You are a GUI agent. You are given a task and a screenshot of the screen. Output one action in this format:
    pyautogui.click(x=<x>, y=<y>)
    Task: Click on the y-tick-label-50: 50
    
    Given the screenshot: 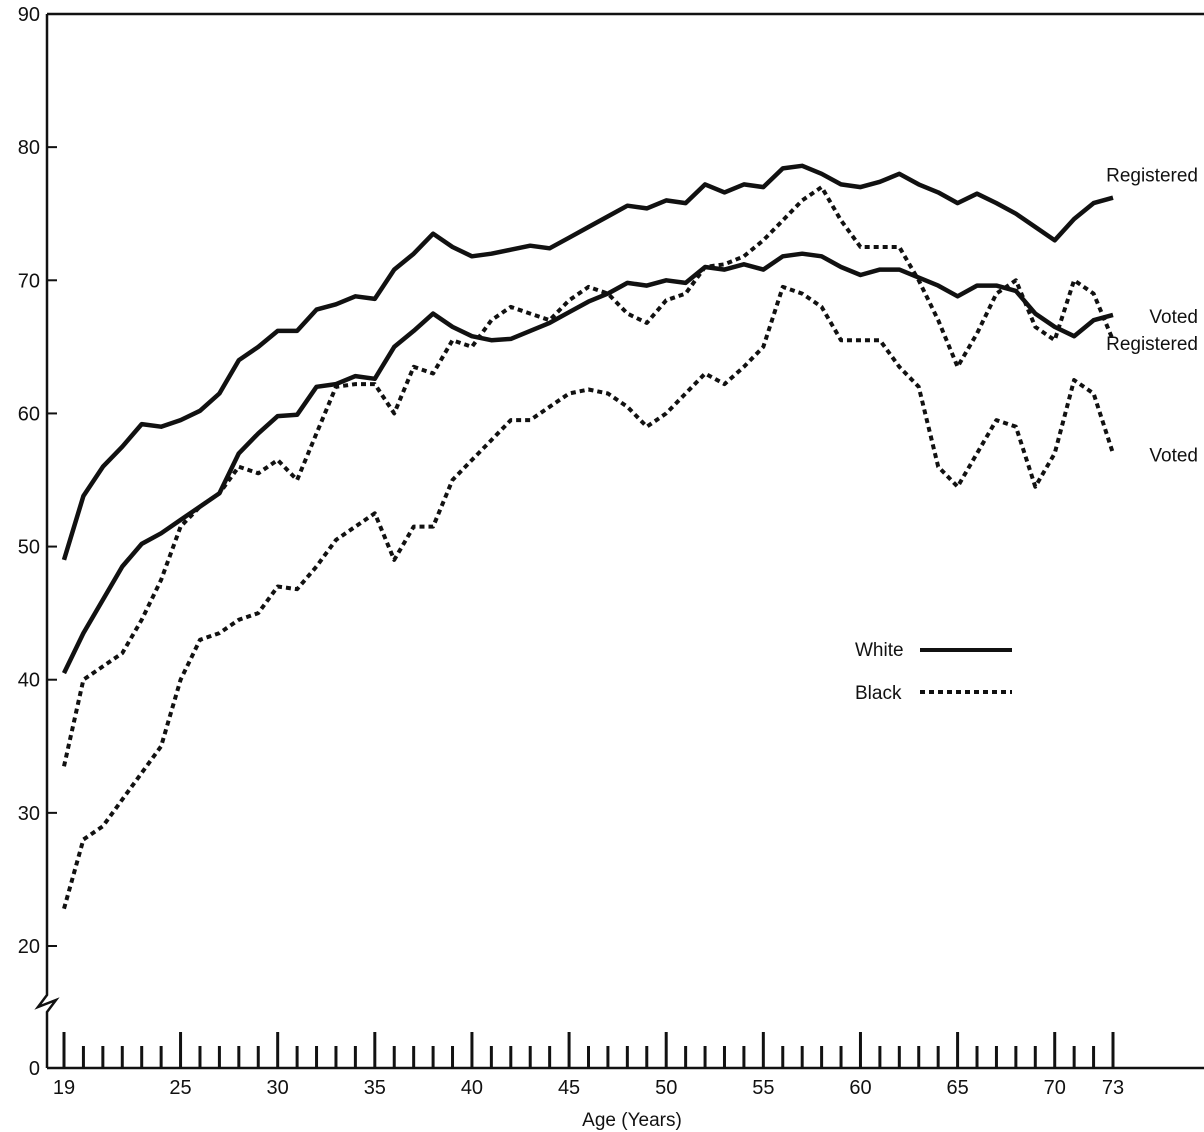 What is the action you would take?
    pyautogui.click(x=29, y=548)
    